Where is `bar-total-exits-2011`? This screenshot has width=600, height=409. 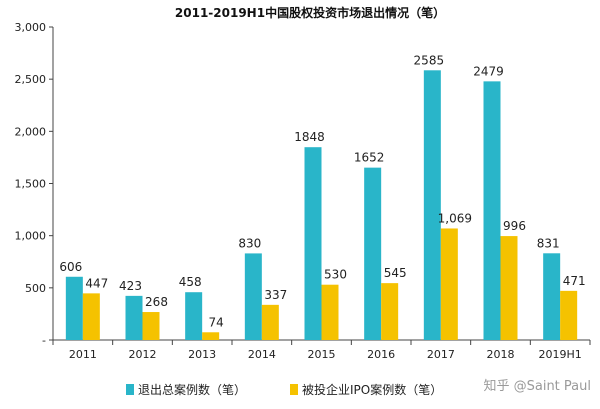 bar-total-exits-2011 is located at coordinates (74, 308).